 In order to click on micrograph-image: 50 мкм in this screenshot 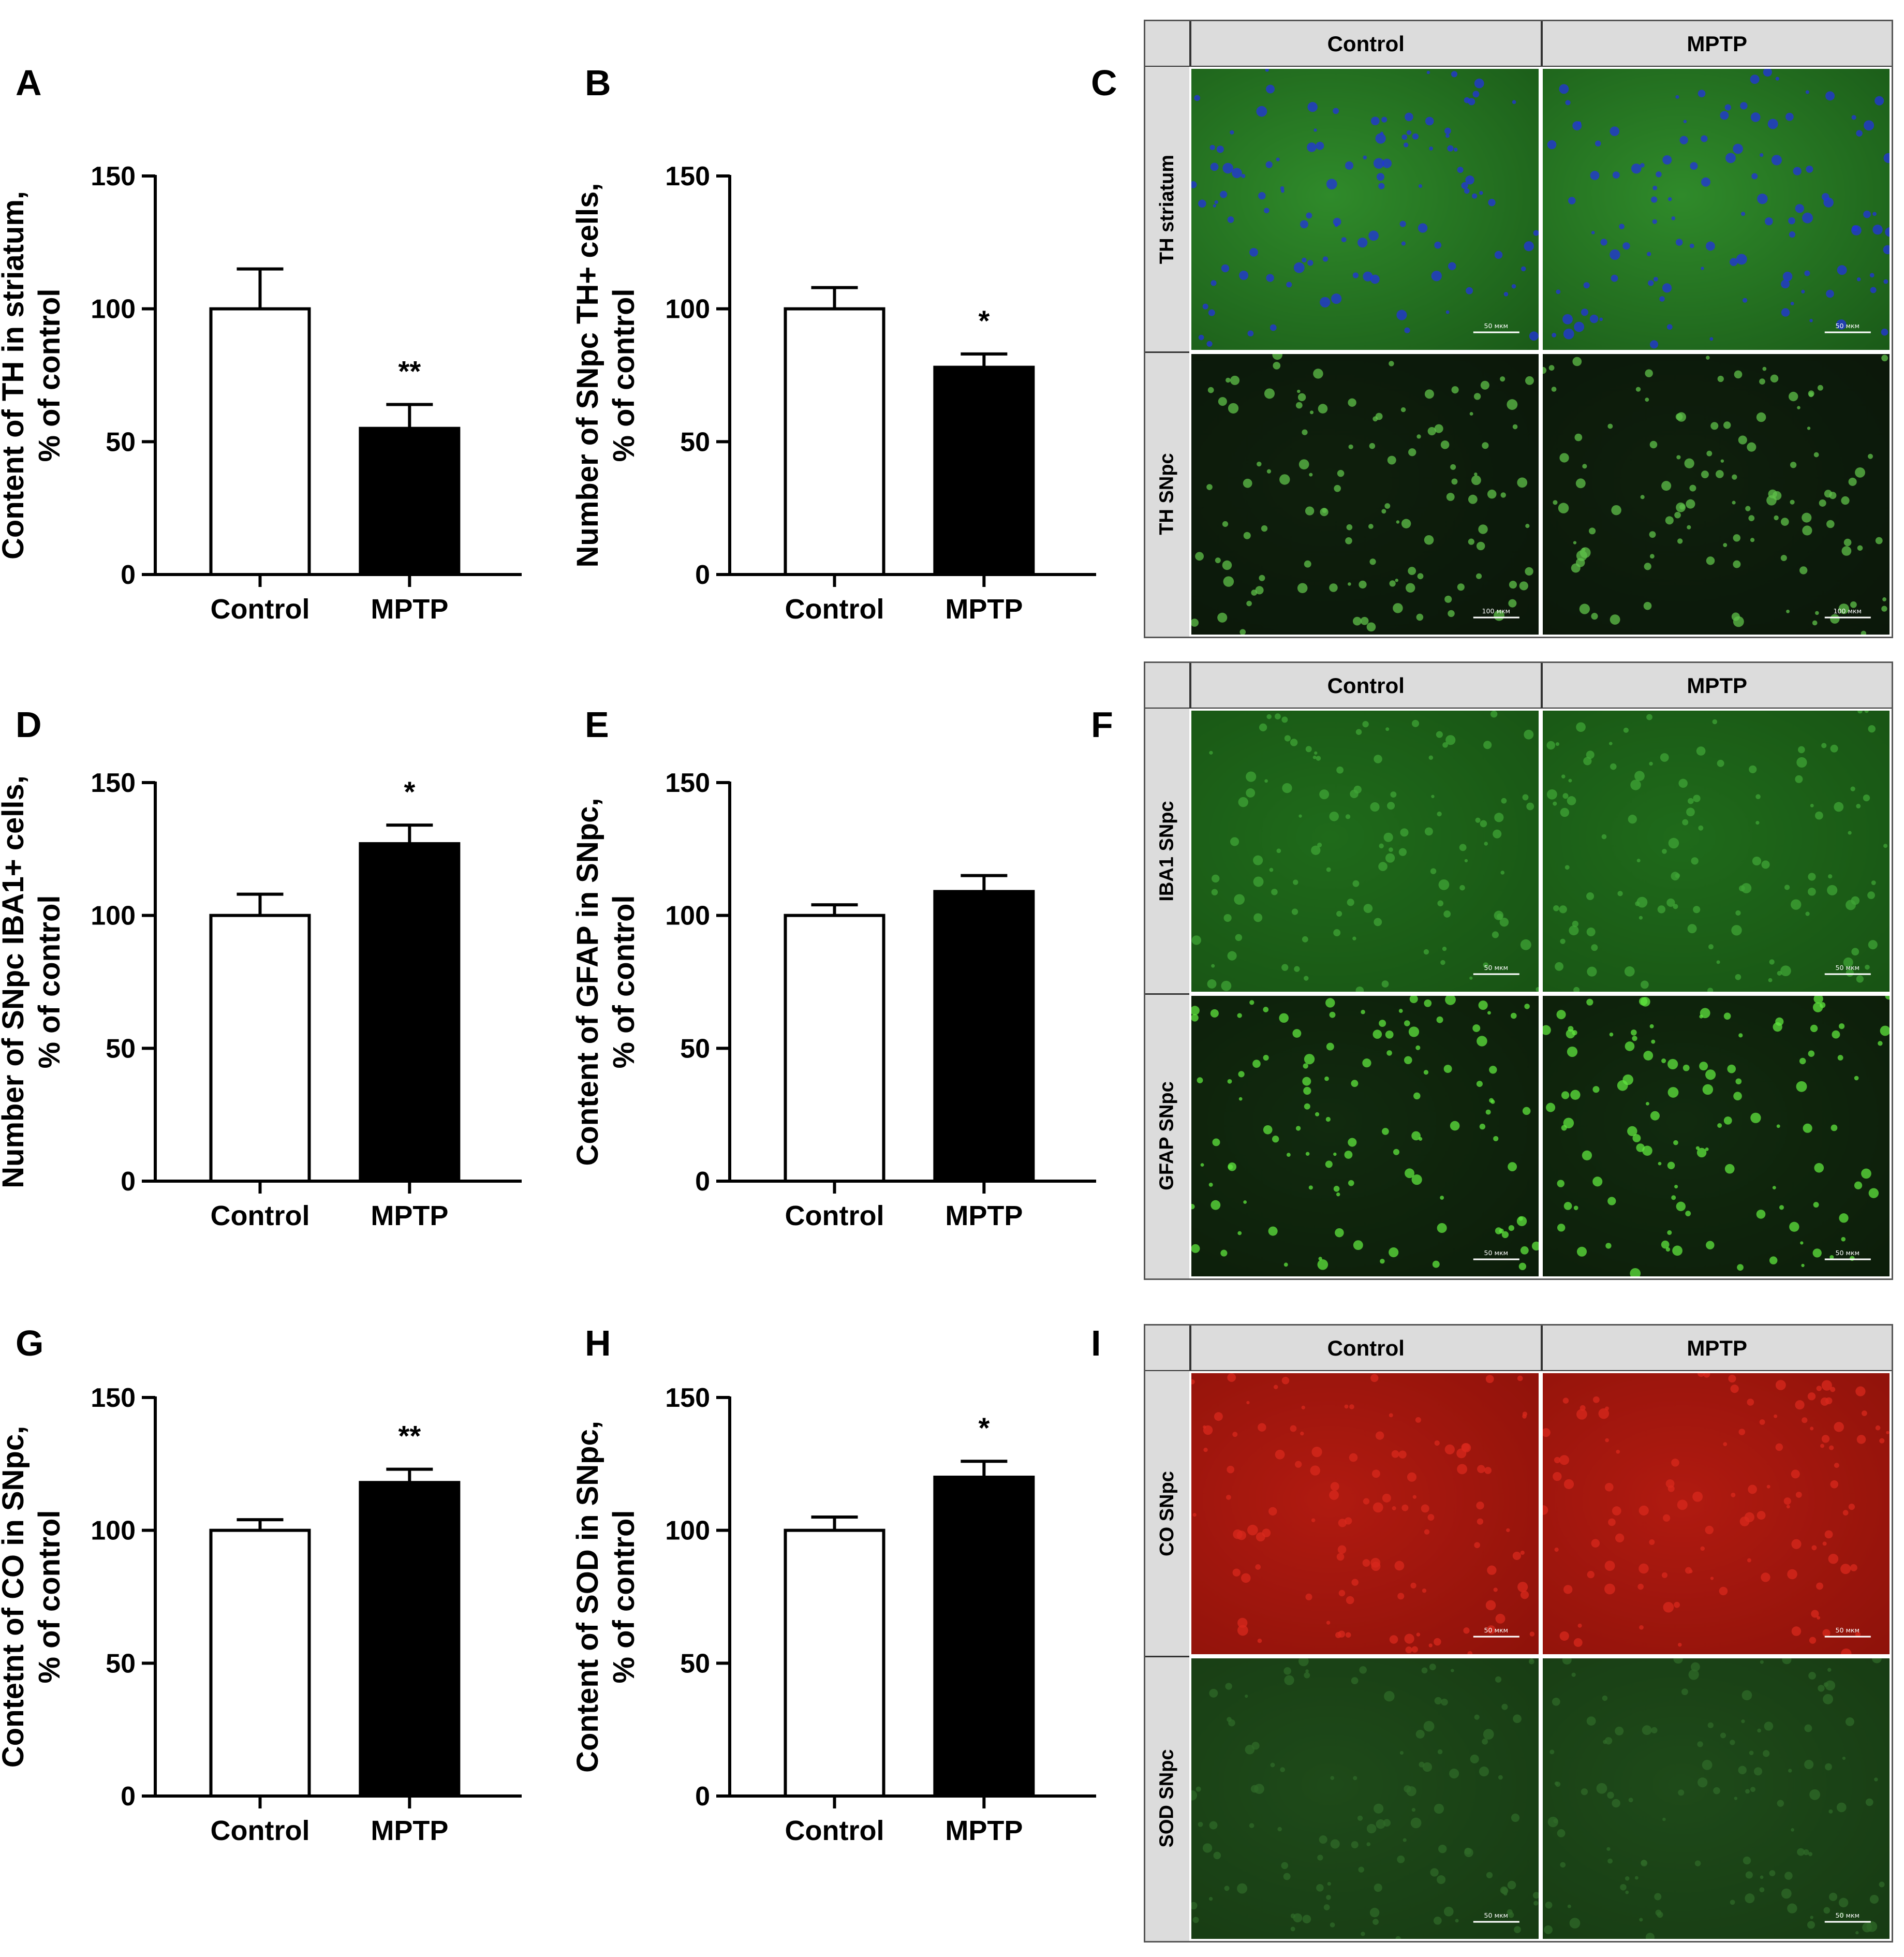, I will do `click(1716, 1136)`.